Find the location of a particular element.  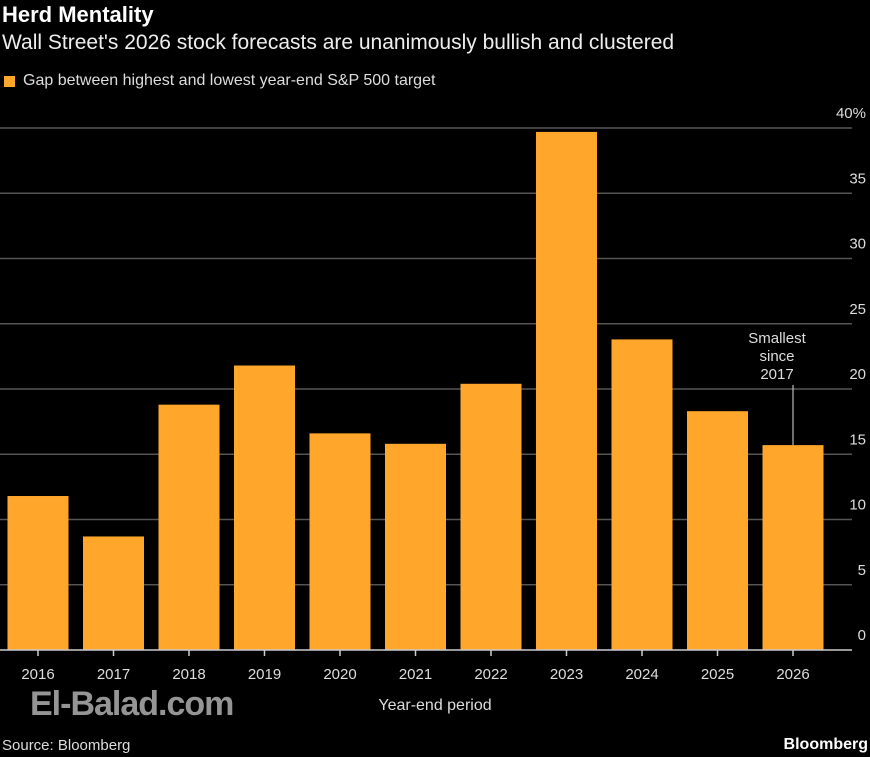

annotation-text: Smallest is located at coordinates (777, 338).